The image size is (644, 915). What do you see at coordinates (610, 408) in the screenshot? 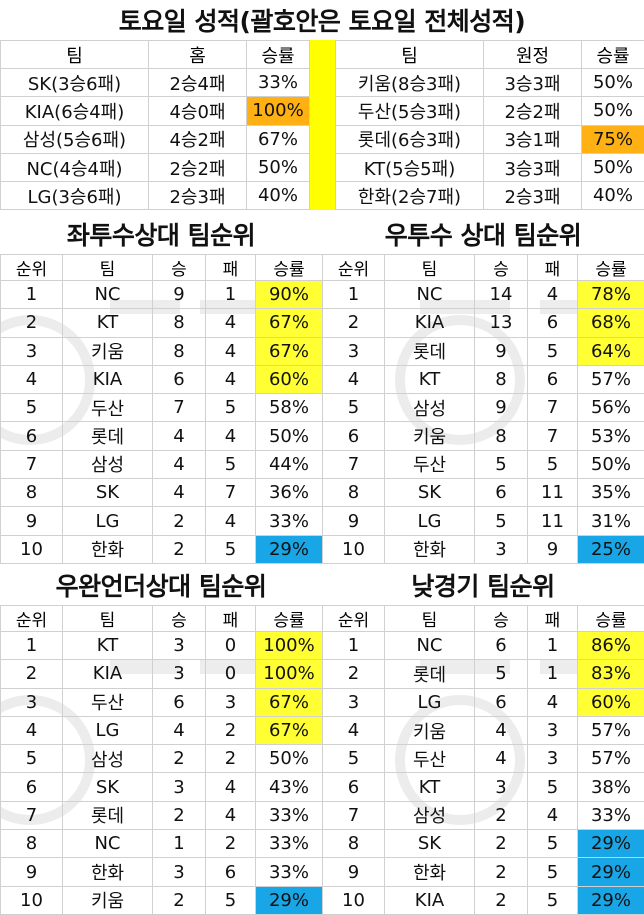
I see `pct-cell: 56%` at bounding box center [610, 408].